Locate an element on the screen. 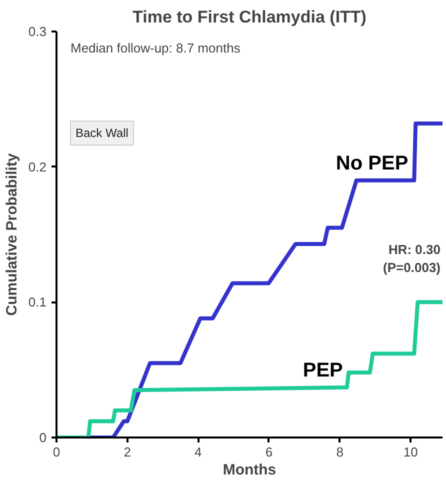  y-tick-label: 0.1 is located at coordinates (37, 302).